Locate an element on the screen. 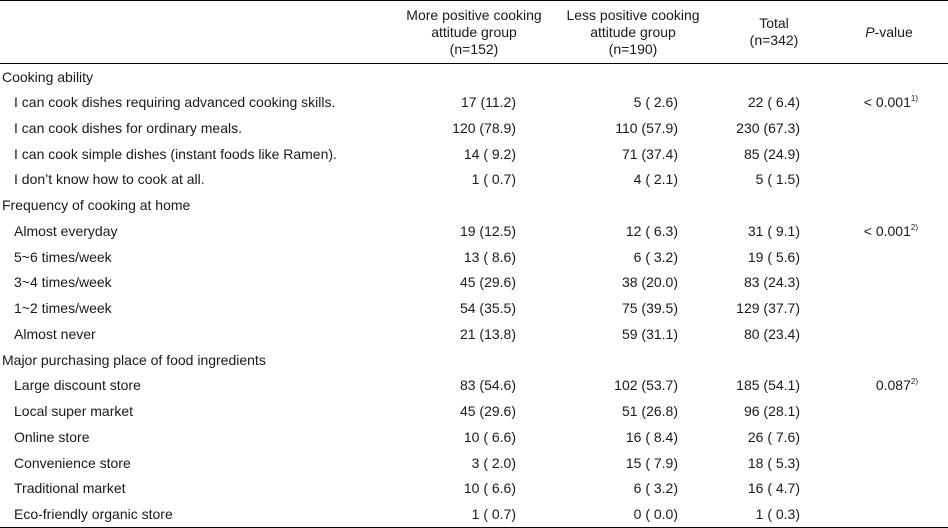 This screenshot has height=528, width=948. p-value-cell: < 0.0011) is located at coordinates (889, 102).